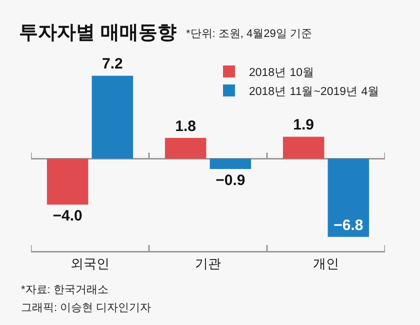 Image resolution: width=420 pixels, height=325 pixels. What do you see at coordinates (112, 64) in the screenshot?
I see `data-label: 7.2` at bounding box center [112, 64].